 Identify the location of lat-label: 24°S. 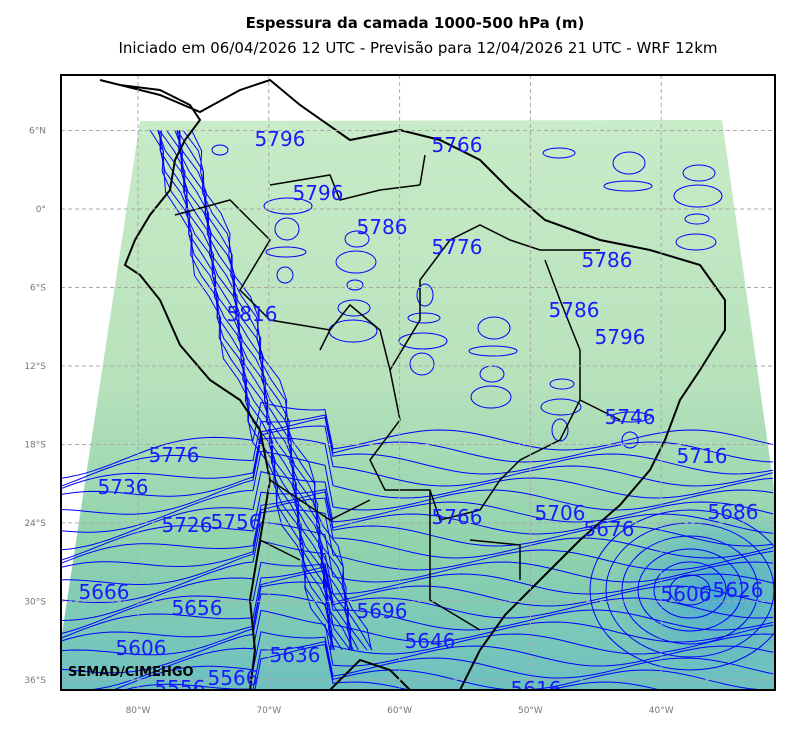
(35, 524).